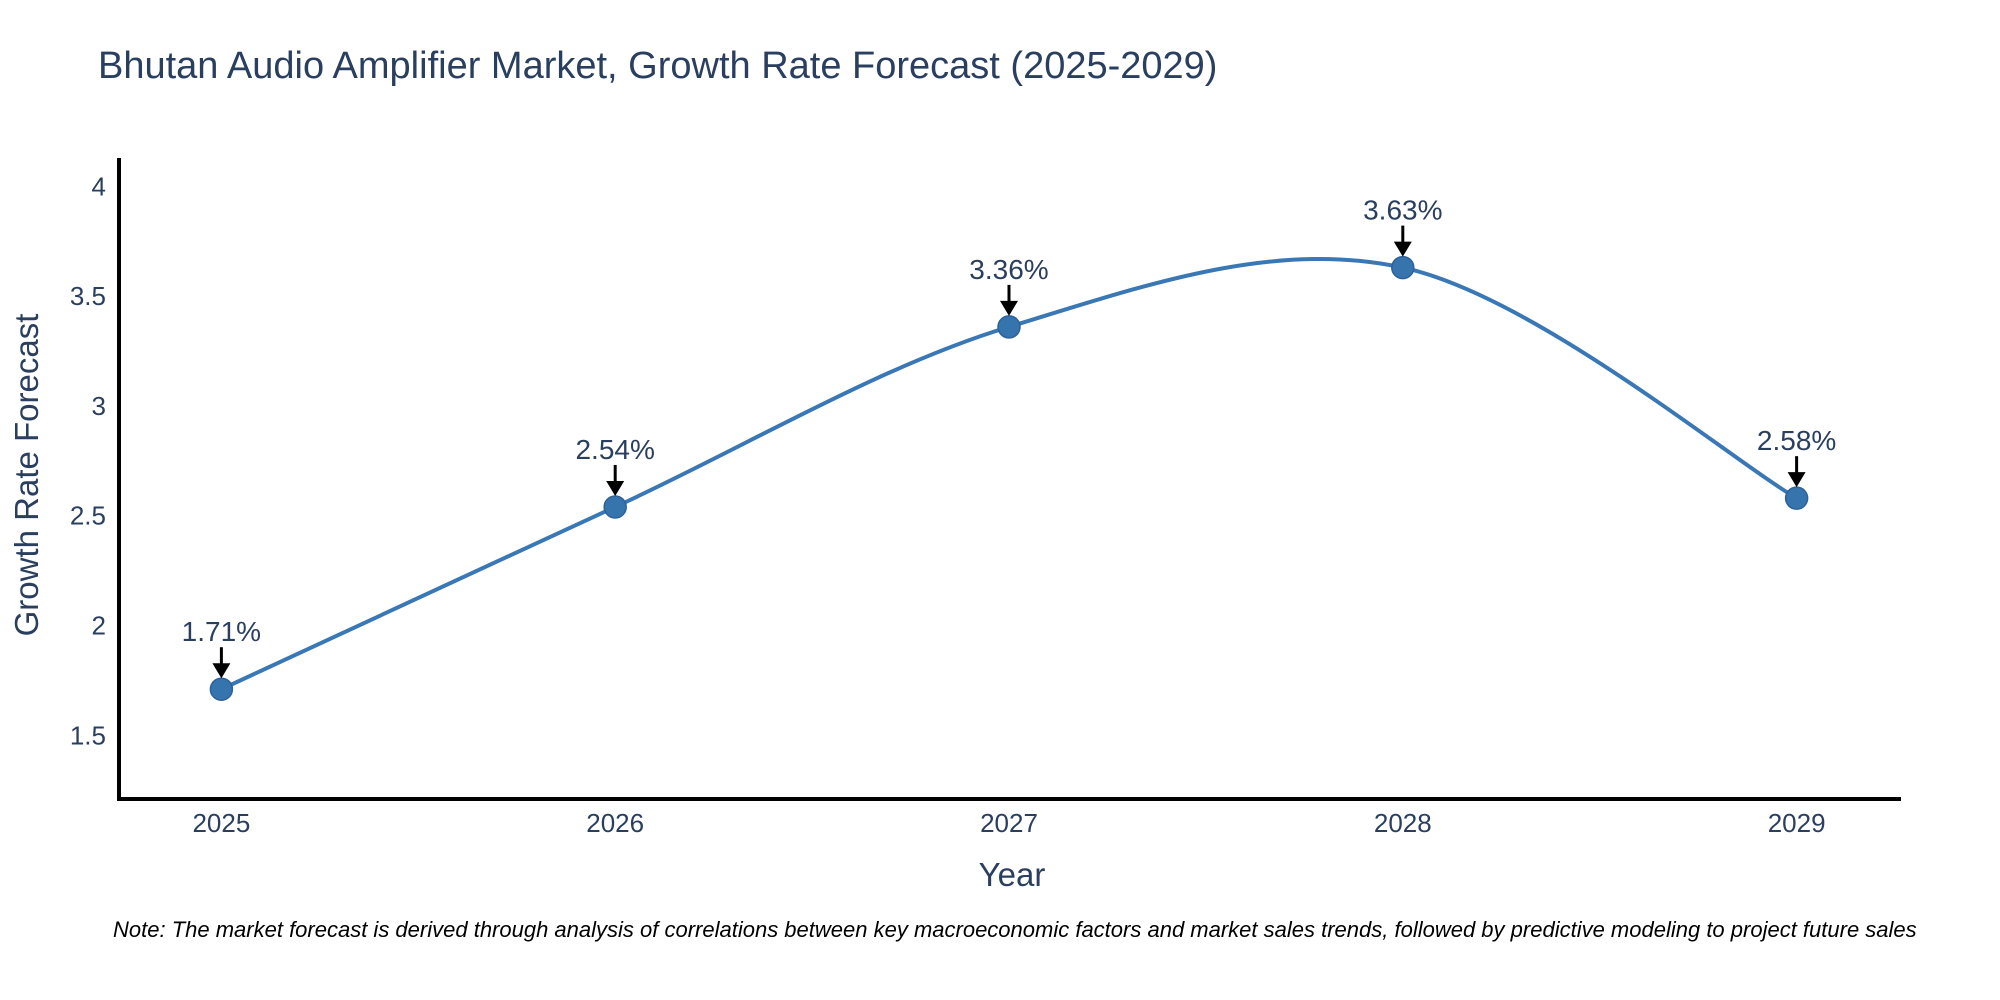 This screenshot has height=1000, width=2000. I want to click on annotation-label-2028: 3.63%, so click(1402, 210).